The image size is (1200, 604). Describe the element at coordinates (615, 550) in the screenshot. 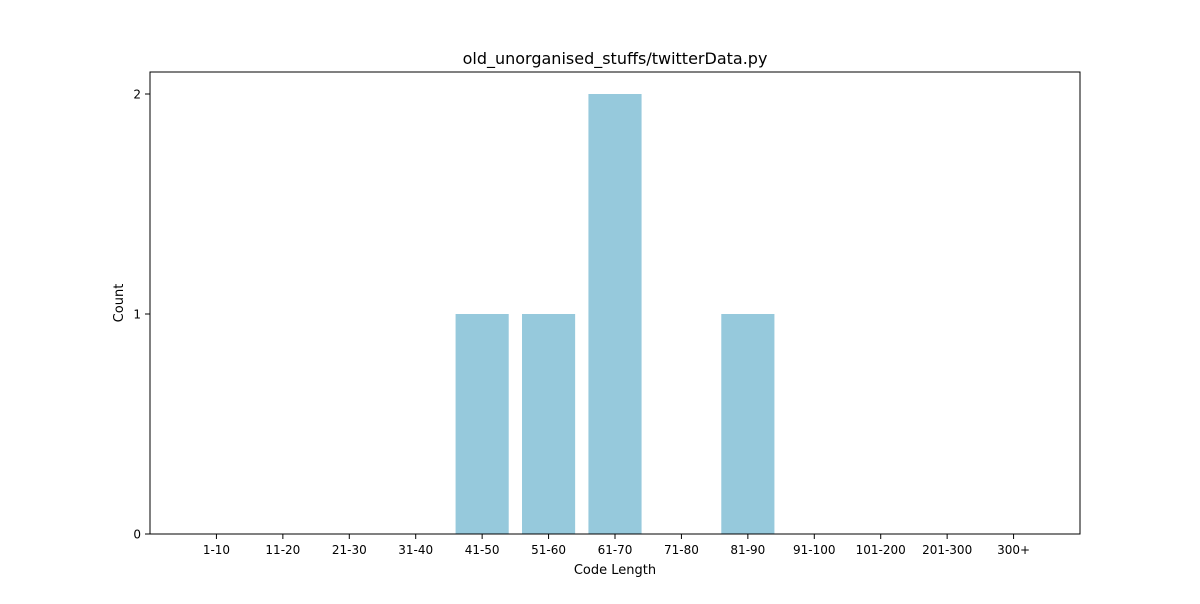

I see `x-tick-label: 61-70` at that location.